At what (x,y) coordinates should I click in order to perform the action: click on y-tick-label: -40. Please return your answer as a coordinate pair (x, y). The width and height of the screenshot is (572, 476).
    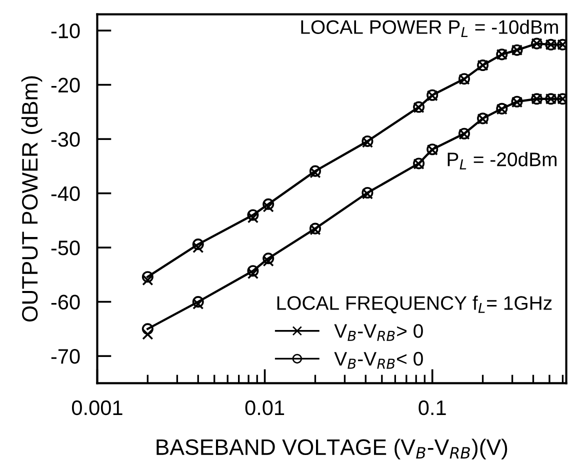
    Looking at the image, I should click on (65, 194).